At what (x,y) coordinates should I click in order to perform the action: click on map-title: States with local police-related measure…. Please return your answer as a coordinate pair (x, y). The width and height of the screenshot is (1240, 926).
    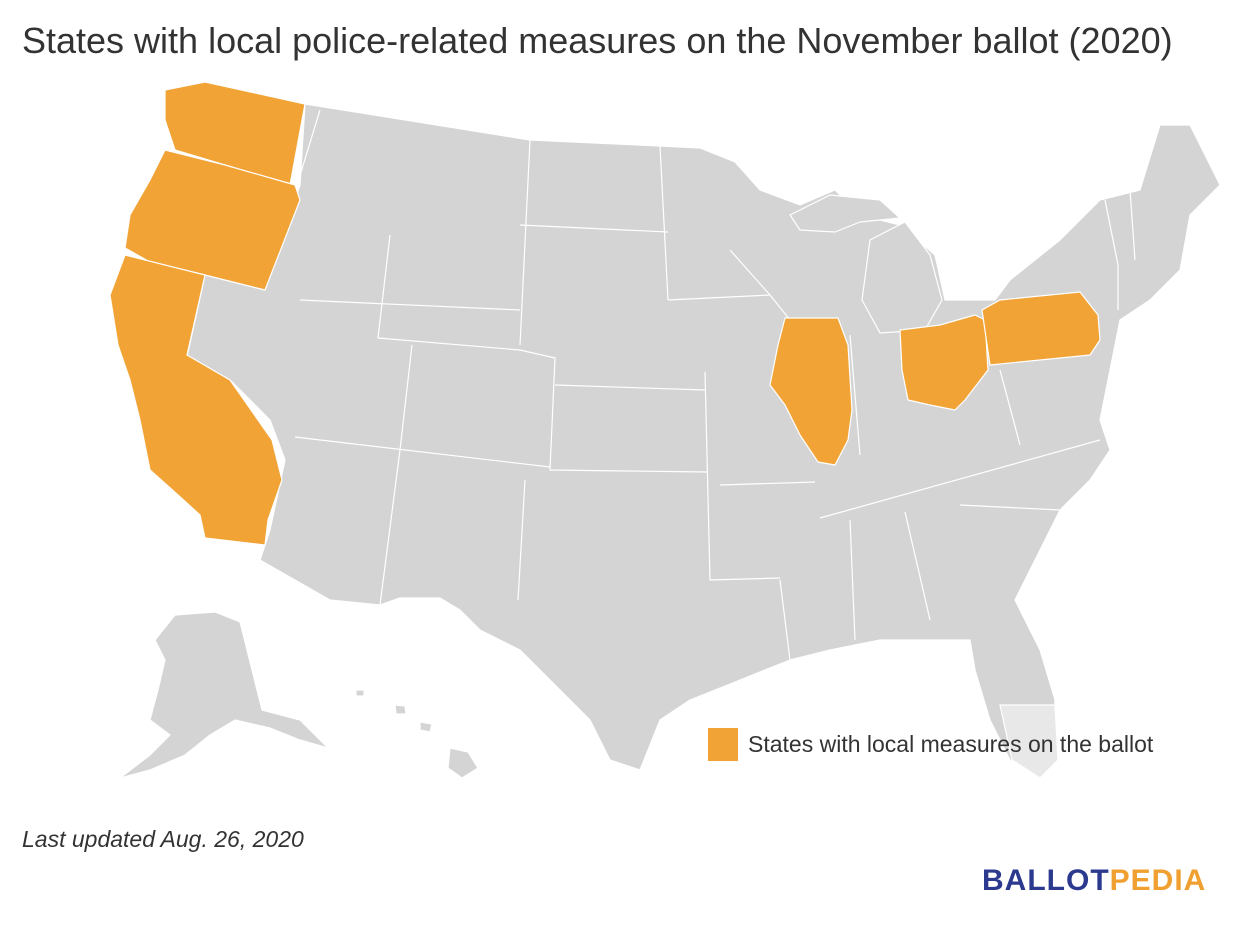
    Looking at the image, I should click on (597, 40).